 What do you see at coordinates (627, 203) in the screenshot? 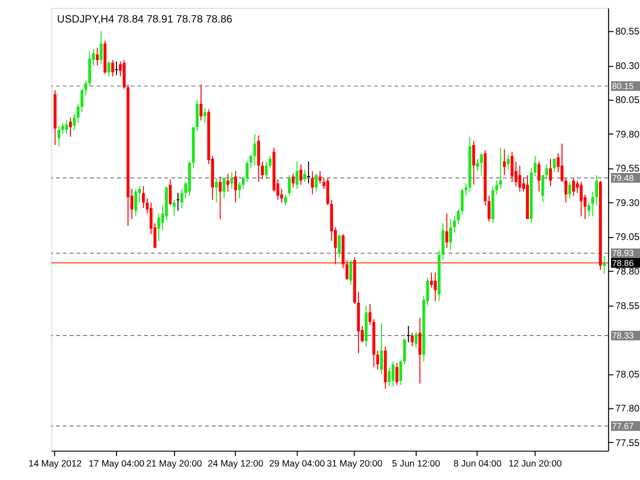
I see `y-tick-label: 79.30` at bounding box center [627, 203].